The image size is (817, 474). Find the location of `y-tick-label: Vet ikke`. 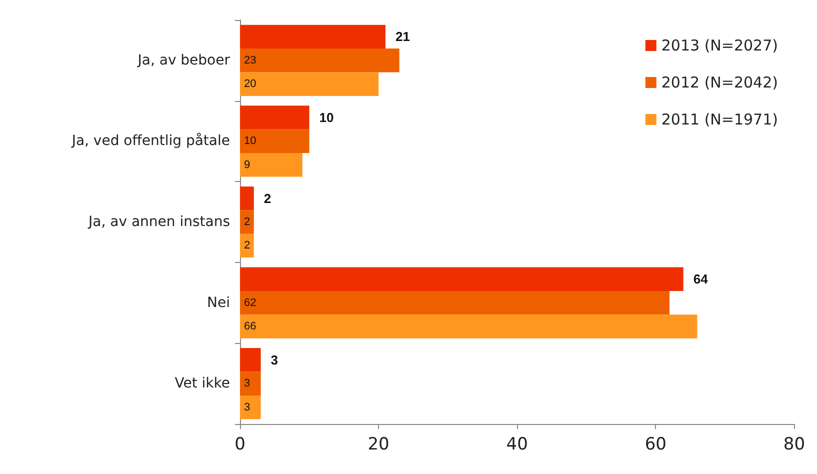

y-tick-label: Vet ikke is located at coordinates (202, 384).